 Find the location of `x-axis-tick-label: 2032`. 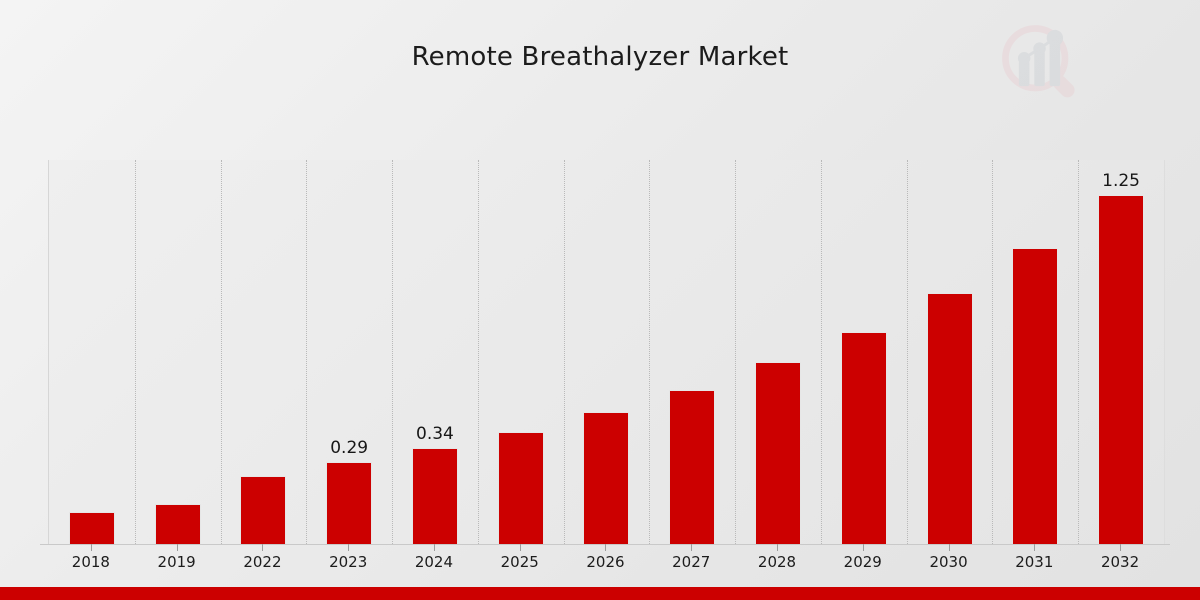

x-axis-tick-label: 2032 is located at coordinates (1120, 562).